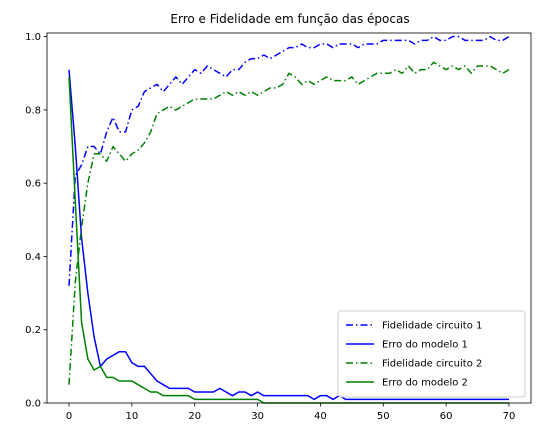 Image resolution: width=547 pixels, height=436 pixels. Describe the element at coordinates (432, 326) in the screenshot. I see `legend-label-fidelidade-circuito-1: Fidelidade circuito 1` at that location.